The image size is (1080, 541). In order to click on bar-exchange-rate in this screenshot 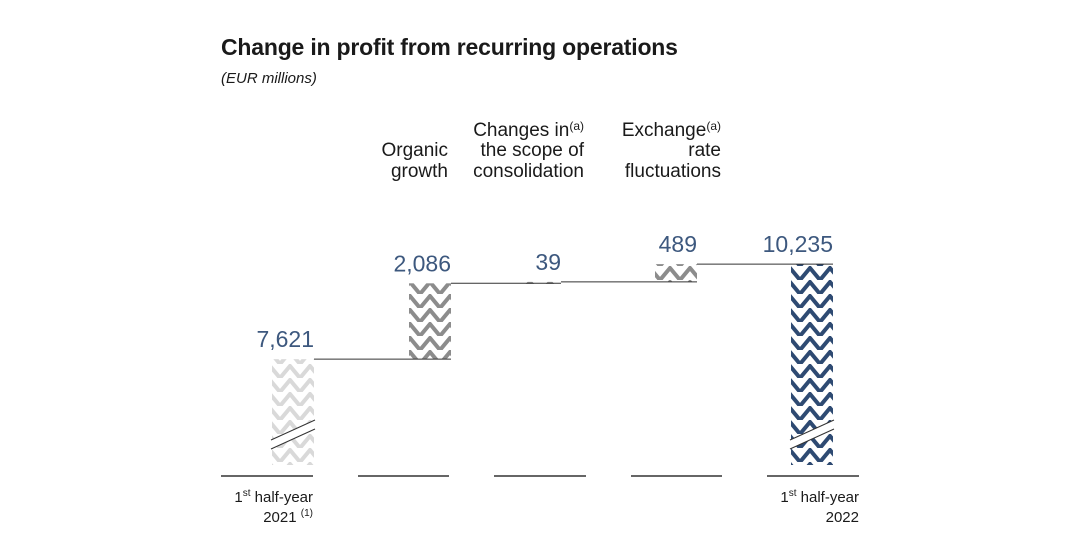, I will do `click(676, 273)`.